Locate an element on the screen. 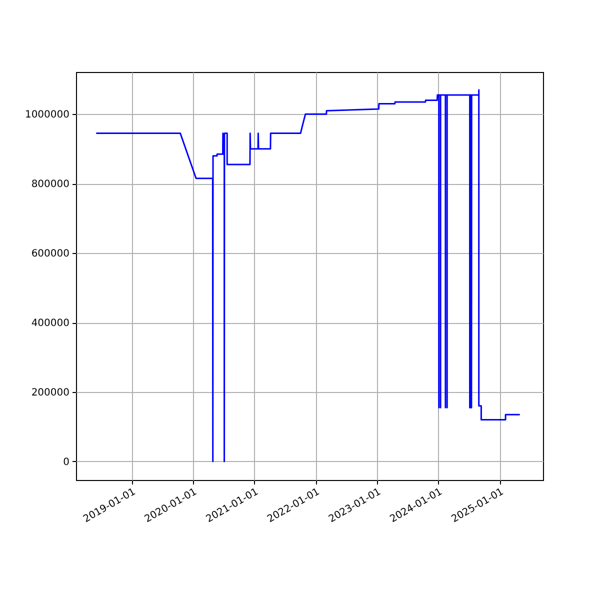 This screenshot has height=600, width=600. y-tick-label: 800000 is located at coordinates (50, 184).